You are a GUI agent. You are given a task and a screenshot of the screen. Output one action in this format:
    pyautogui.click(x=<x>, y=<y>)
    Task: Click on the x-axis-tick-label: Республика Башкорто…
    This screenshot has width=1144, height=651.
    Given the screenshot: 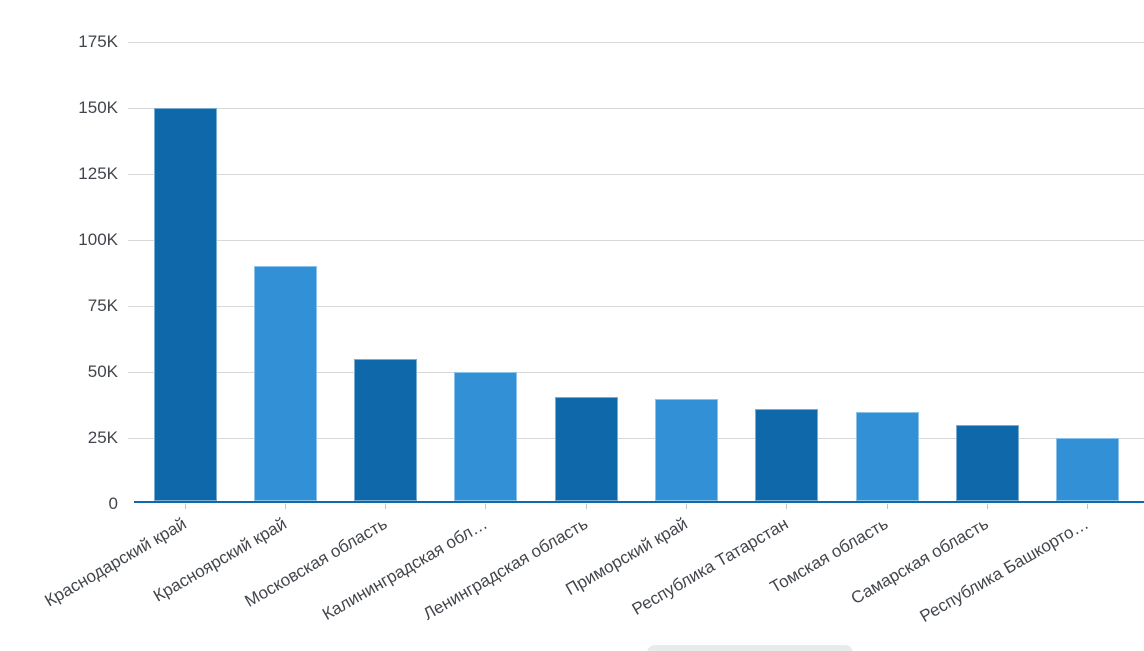 What is the action you would take?
    pyautogui.click(x=1005, y=570)
    